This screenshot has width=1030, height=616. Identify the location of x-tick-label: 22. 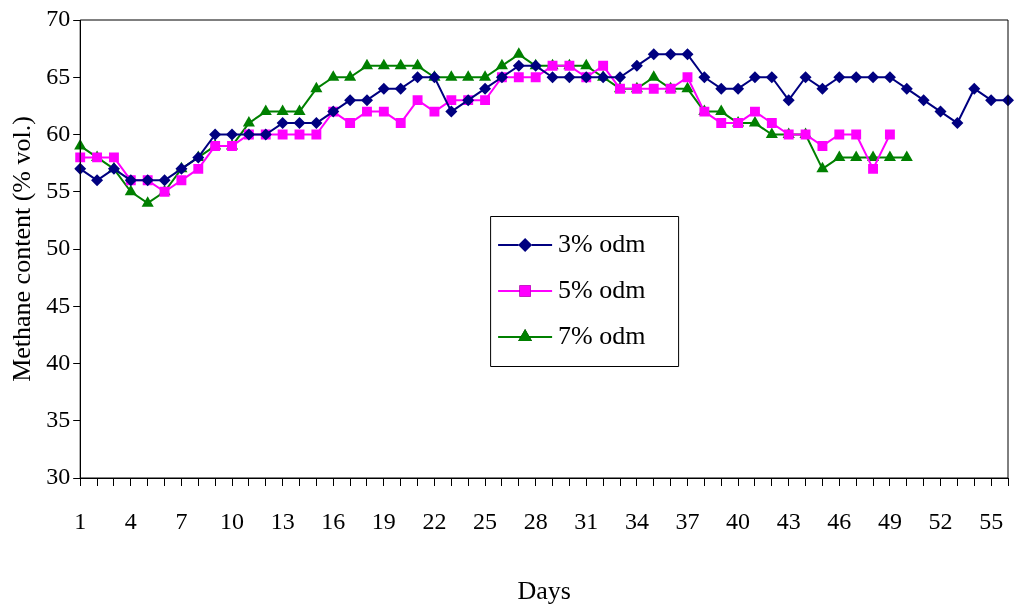
(434, 520).